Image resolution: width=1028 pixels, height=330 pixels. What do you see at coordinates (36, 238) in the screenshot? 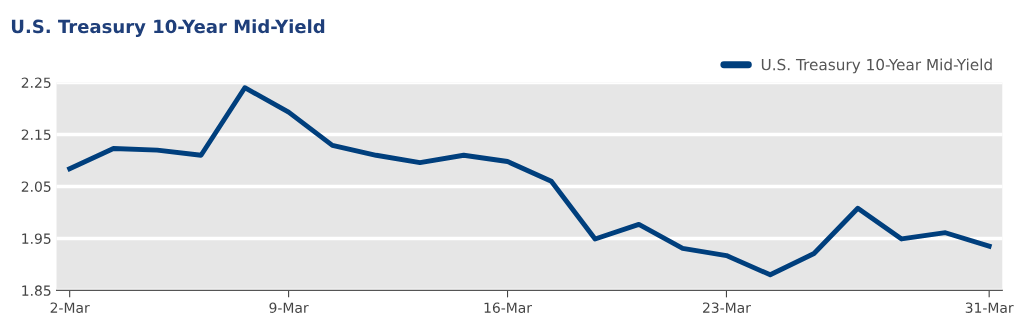
I see `y-tick-label: 1.95` at bounding box center [36, 238].